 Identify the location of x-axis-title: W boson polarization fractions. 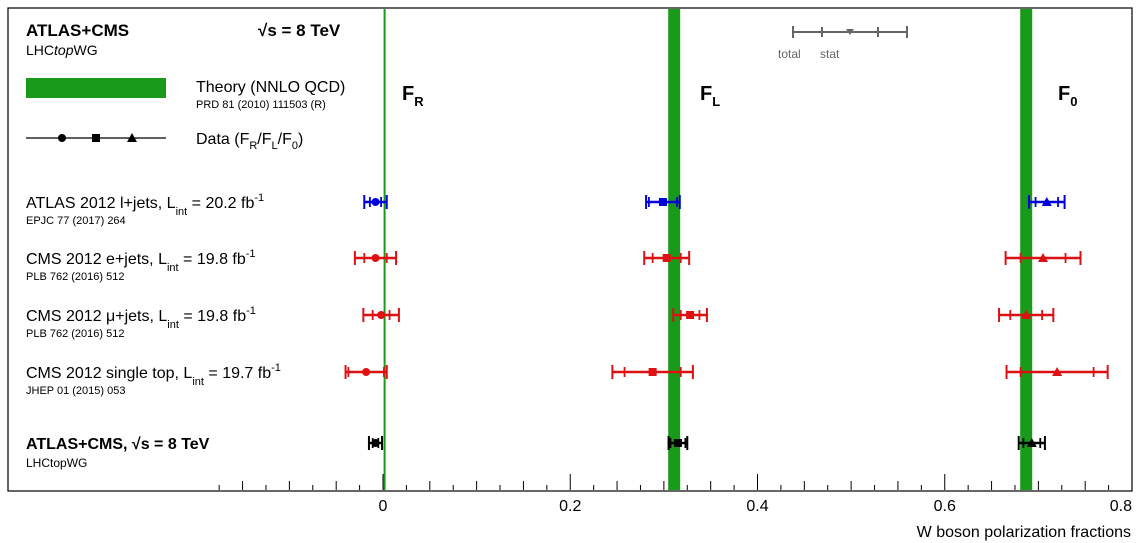
(1024, 532).